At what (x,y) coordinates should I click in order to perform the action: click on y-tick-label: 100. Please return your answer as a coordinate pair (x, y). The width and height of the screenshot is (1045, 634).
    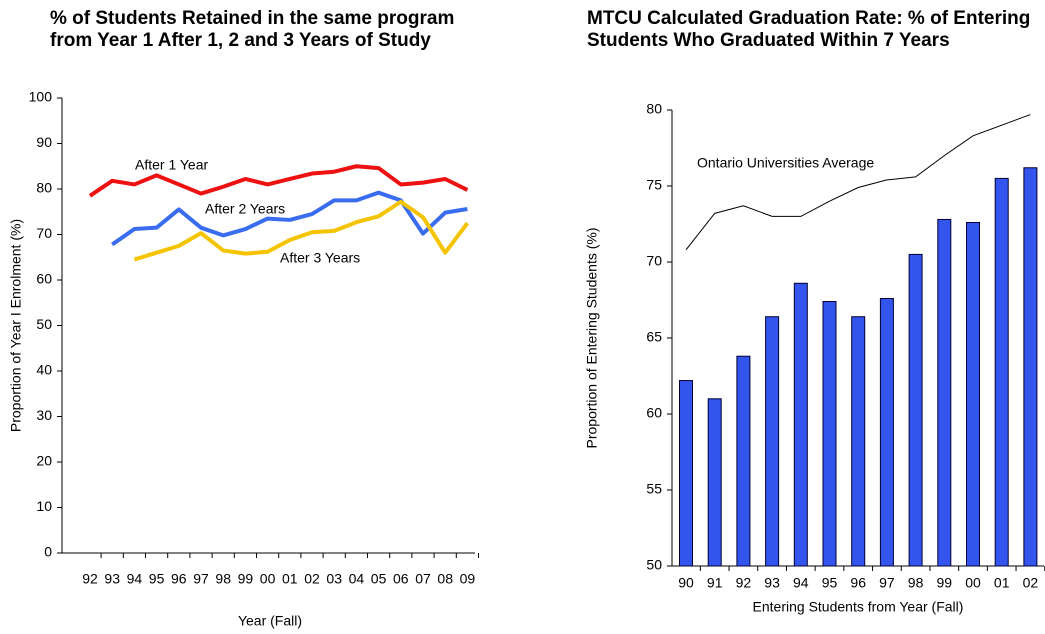
    Looking at the image, I should click on (41, 97).